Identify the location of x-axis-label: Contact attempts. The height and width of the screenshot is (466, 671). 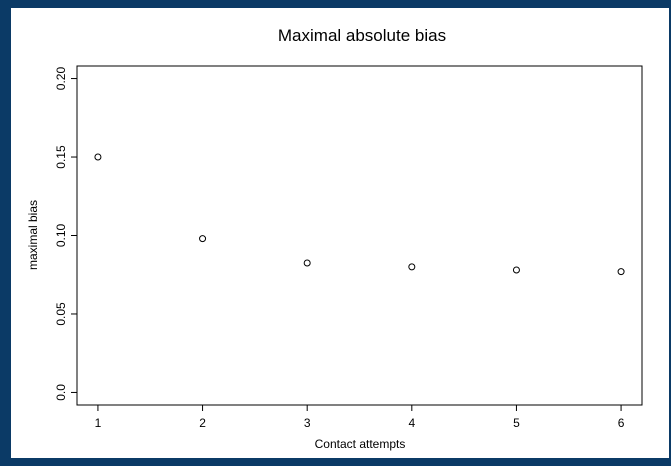
(360, 444).